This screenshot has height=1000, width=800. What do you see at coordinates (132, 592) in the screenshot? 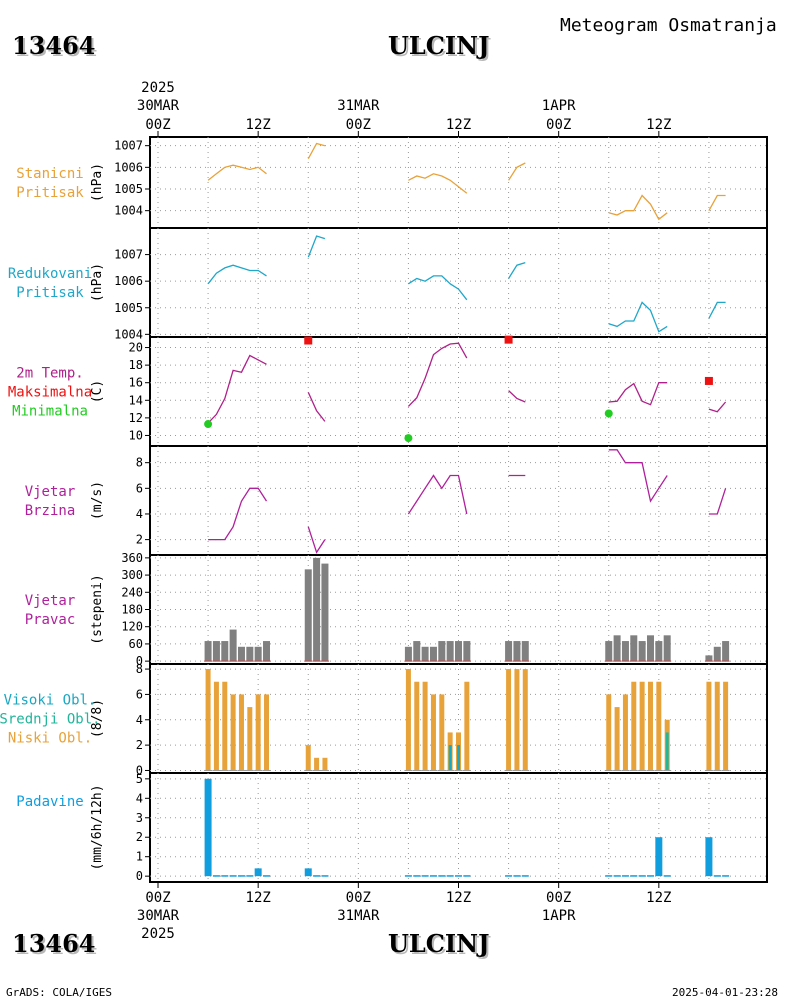
I see `ytick-label: 240` at bounding box center [132, 592].